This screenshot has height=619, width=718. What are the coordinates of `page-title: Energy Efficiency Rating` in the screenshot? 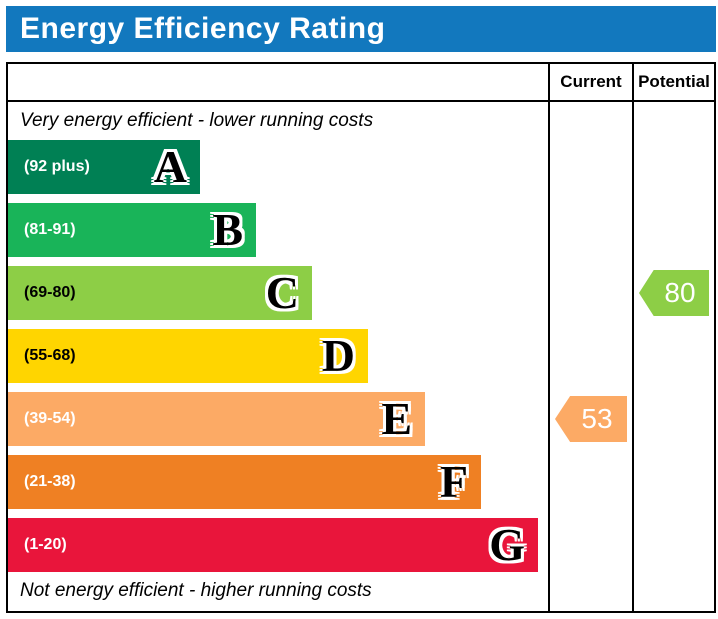 It's located at (203, 28).